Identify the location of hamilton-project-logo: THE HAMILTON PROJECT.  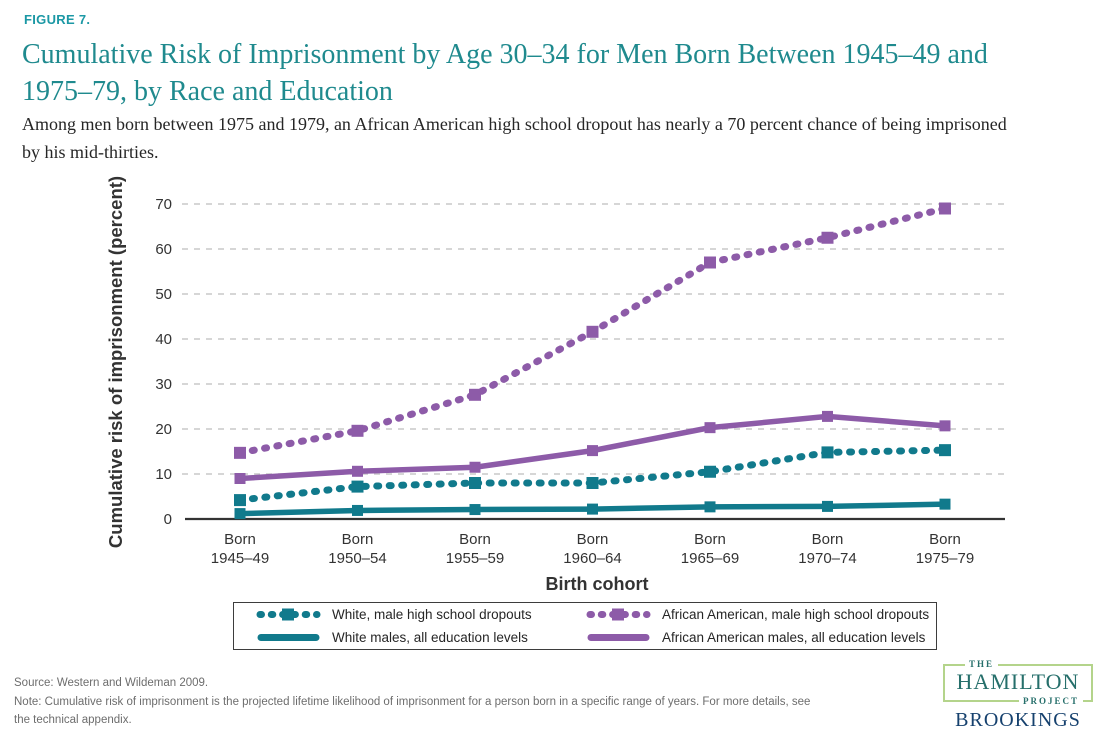
(1018, 682).